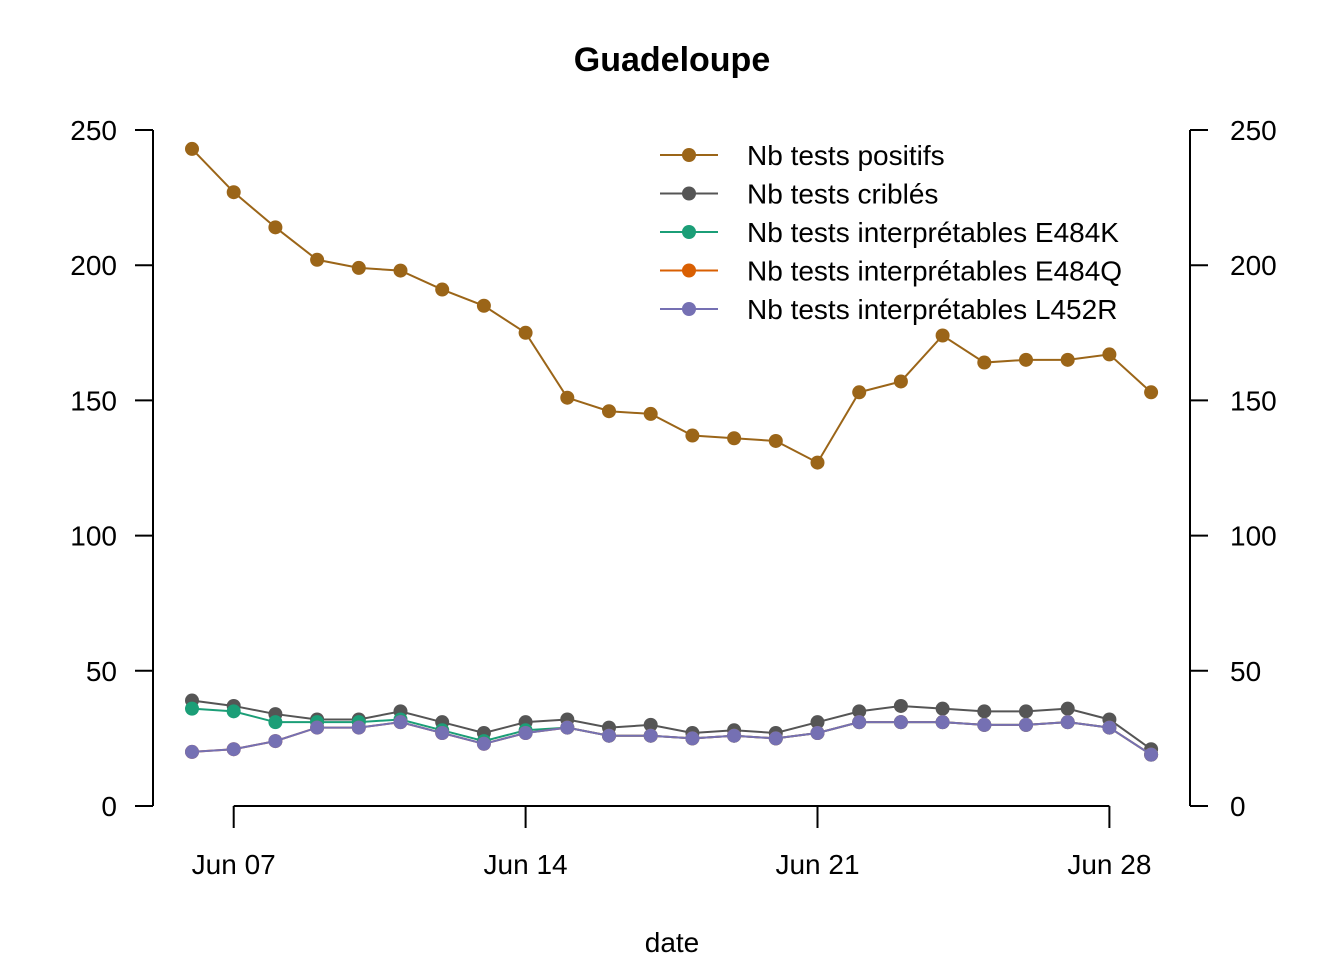 The image size is (1344, 960). Describe the element at coordinates (109, 806) in the screenshot. I see `left-tick-label: 0` at that location.